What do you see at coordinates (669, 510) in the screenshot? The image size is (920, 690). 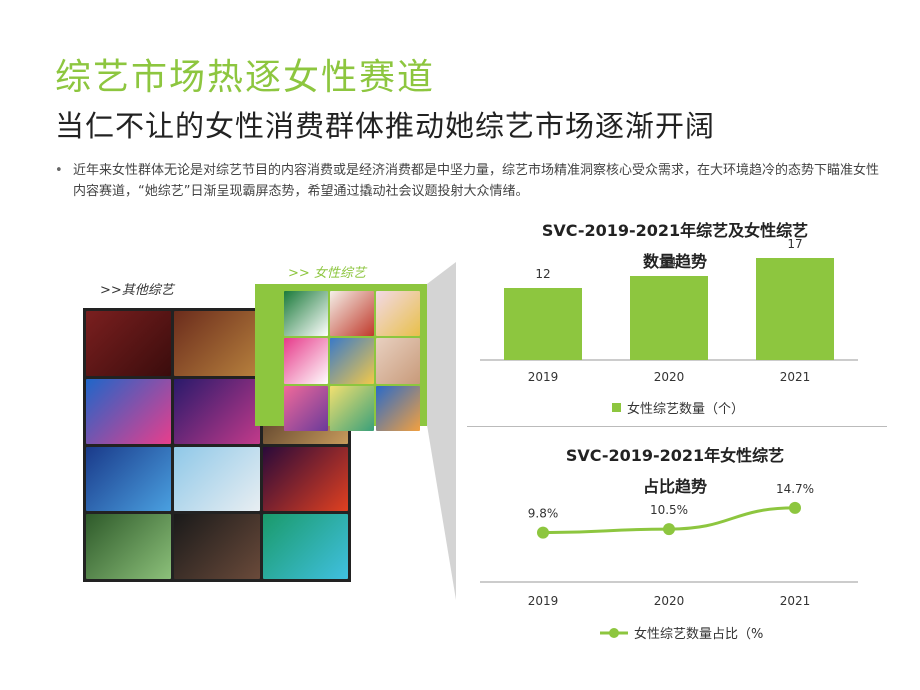 I see `line-value-label: 10.5%` at bounding box center [669, 510].